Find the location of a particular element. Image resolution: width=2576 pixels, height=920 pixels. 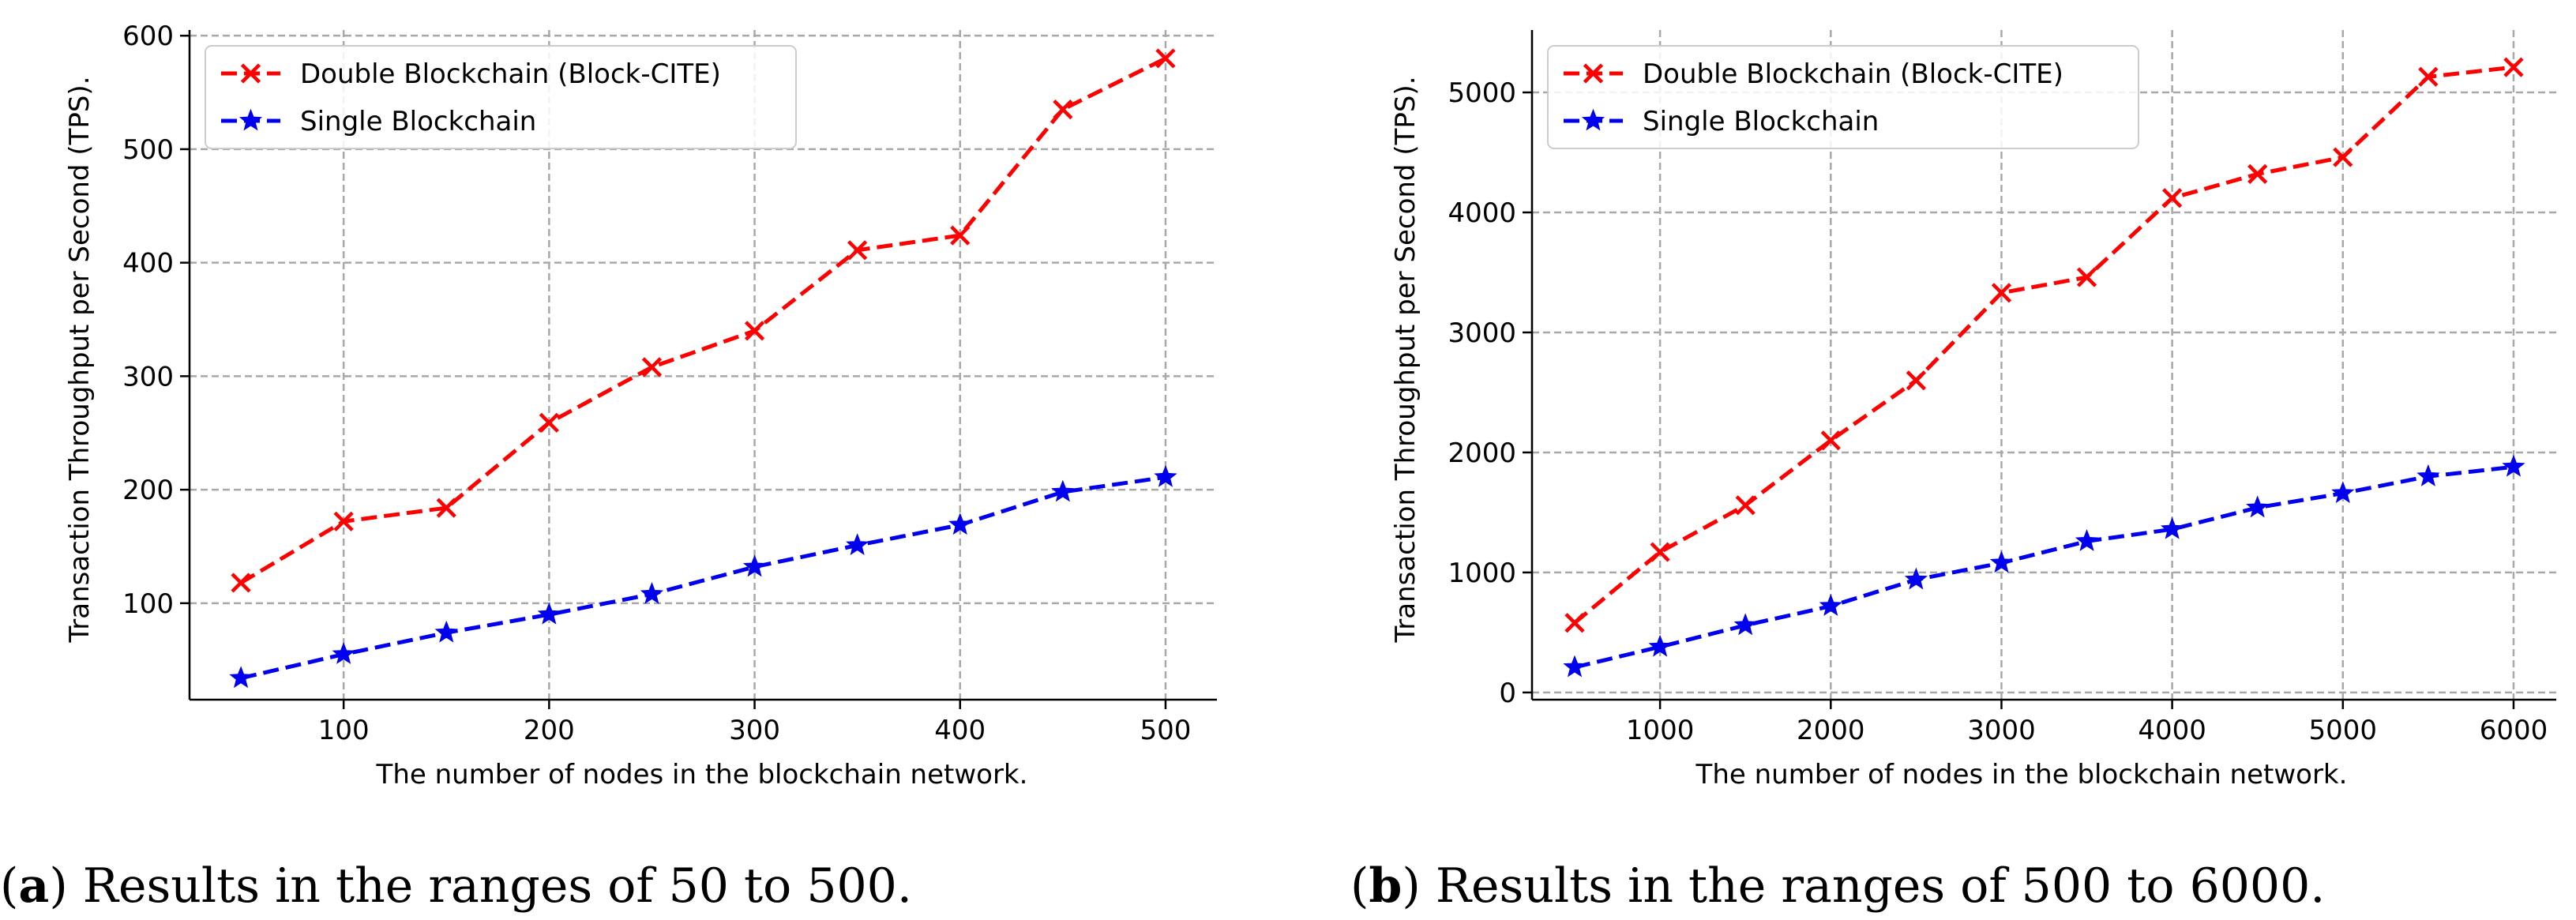

panel-a-series-0-point-4-stroke-b is located at coordinates (652, 367).